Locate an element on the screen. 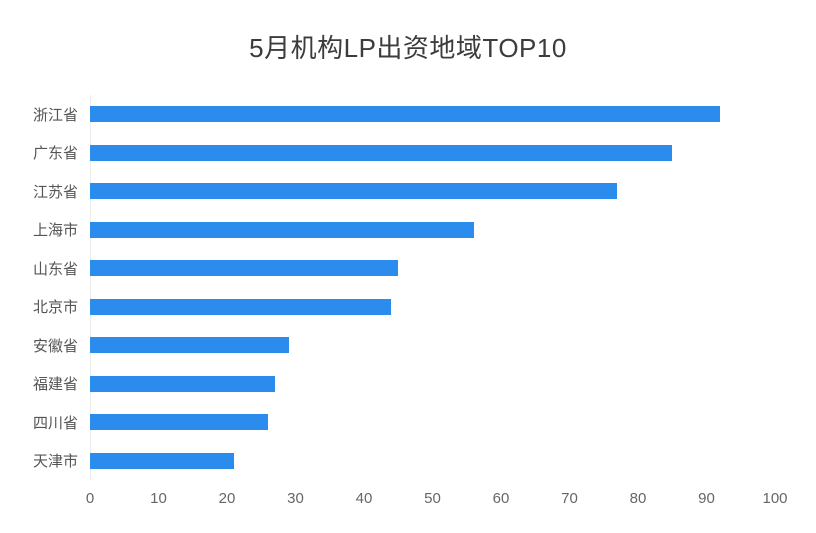  x-axis-tick-label: 0 is located at coordinates (90, 498).